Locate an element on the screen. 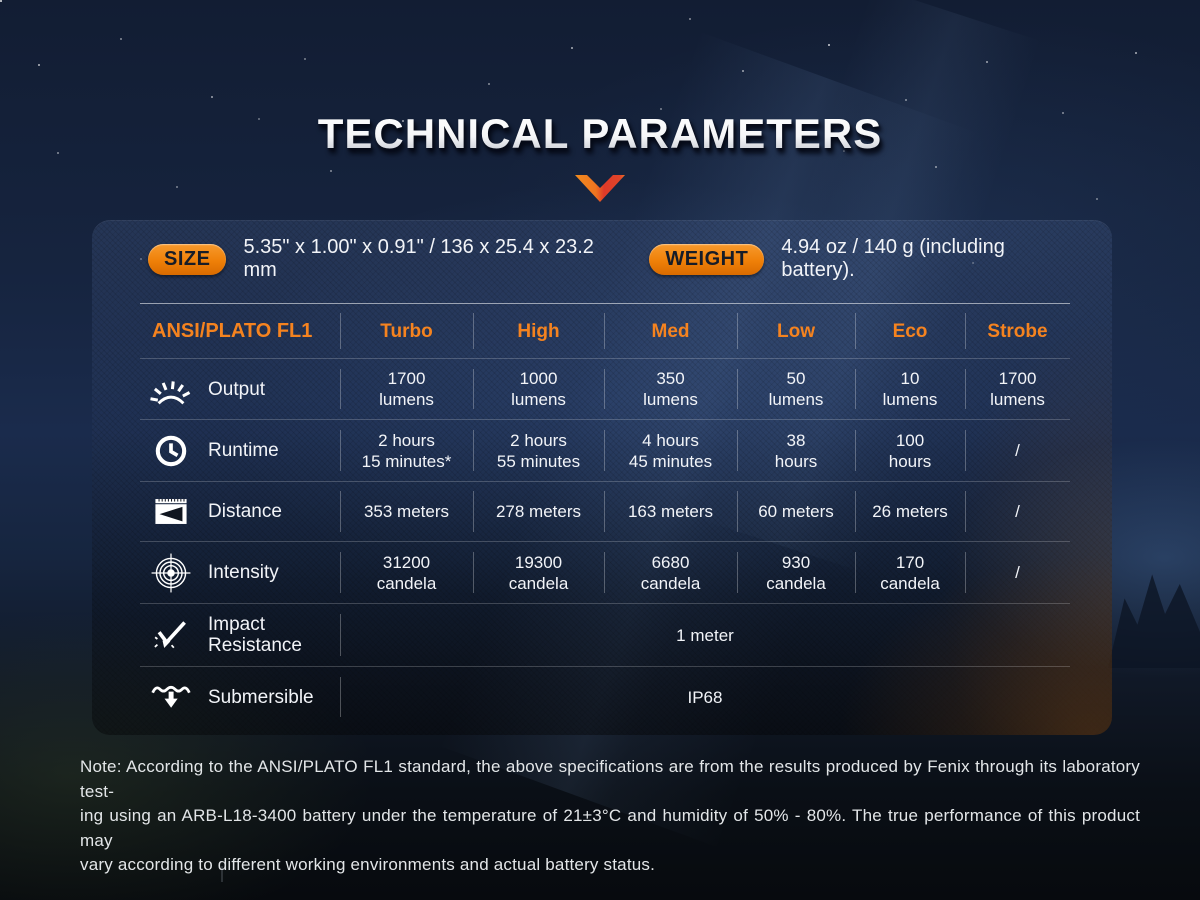 The height and width of the screenshot is (900, 1200). column-header-strobe: Strobe is located at coordinates (1017, 331).